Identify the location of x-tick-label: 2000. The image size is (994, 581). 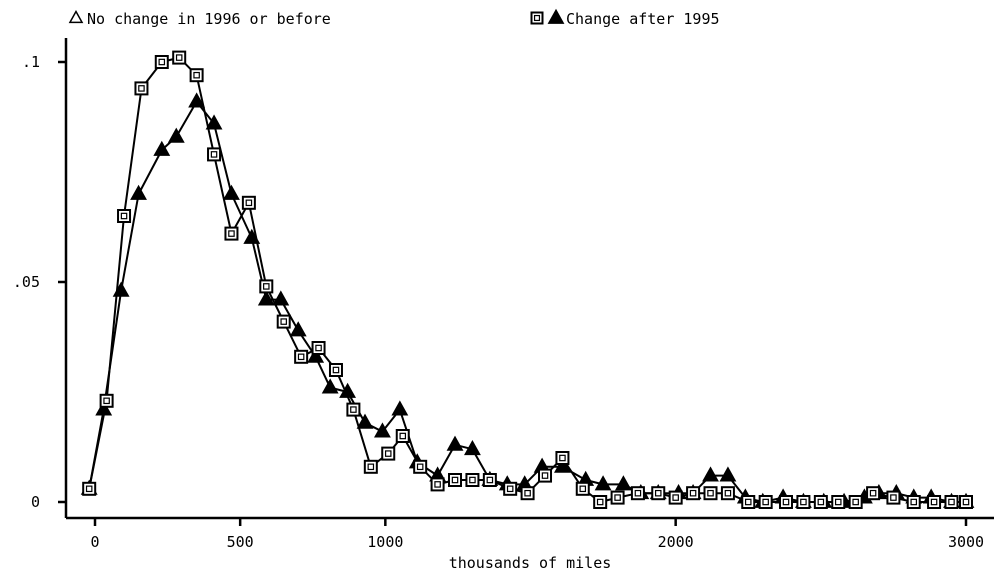
(676, 542).